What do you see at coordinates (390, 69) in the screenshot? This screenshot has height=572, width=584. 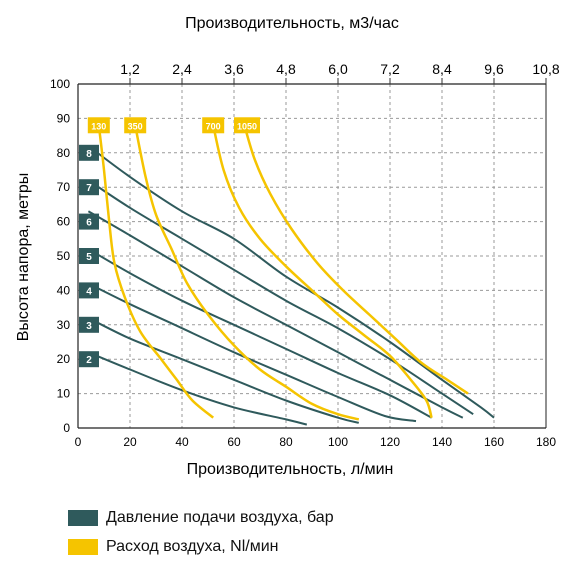 I see `top-tick-label: 7,2` at bounding box center [390, 69].